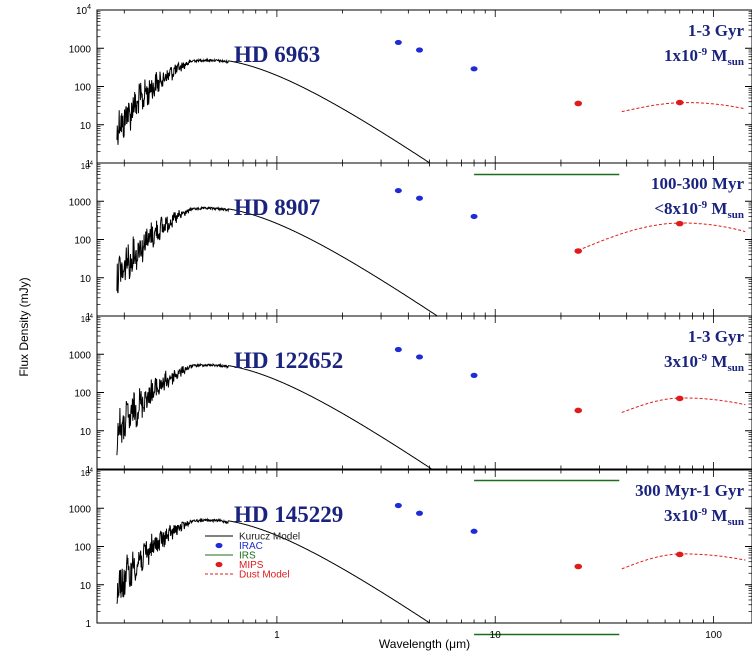 Image resolution: width=752 pixels, height=659 pixels. What do you see at coordinates (288, 514) in the screenshot?
I see `star-name: HD 145229` at bounding box center [288, 514].